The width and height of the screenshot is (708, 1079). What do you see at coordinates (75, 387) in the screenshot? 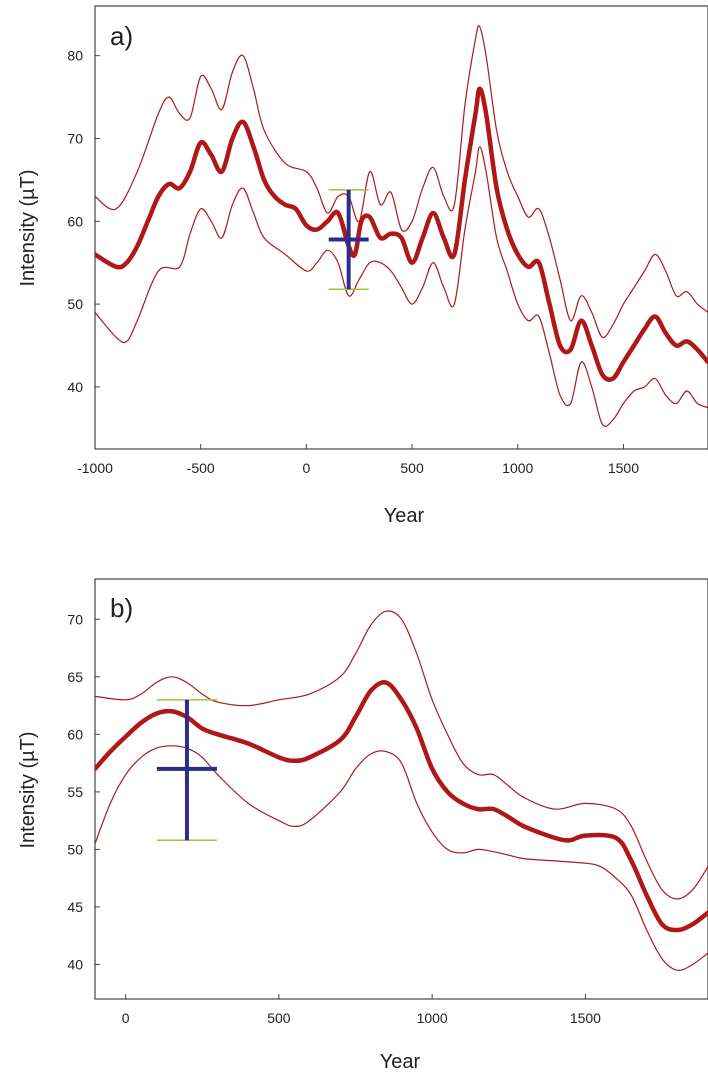
I see `panel-a-y-tick-label: 40` at bounding box center [75, 387].